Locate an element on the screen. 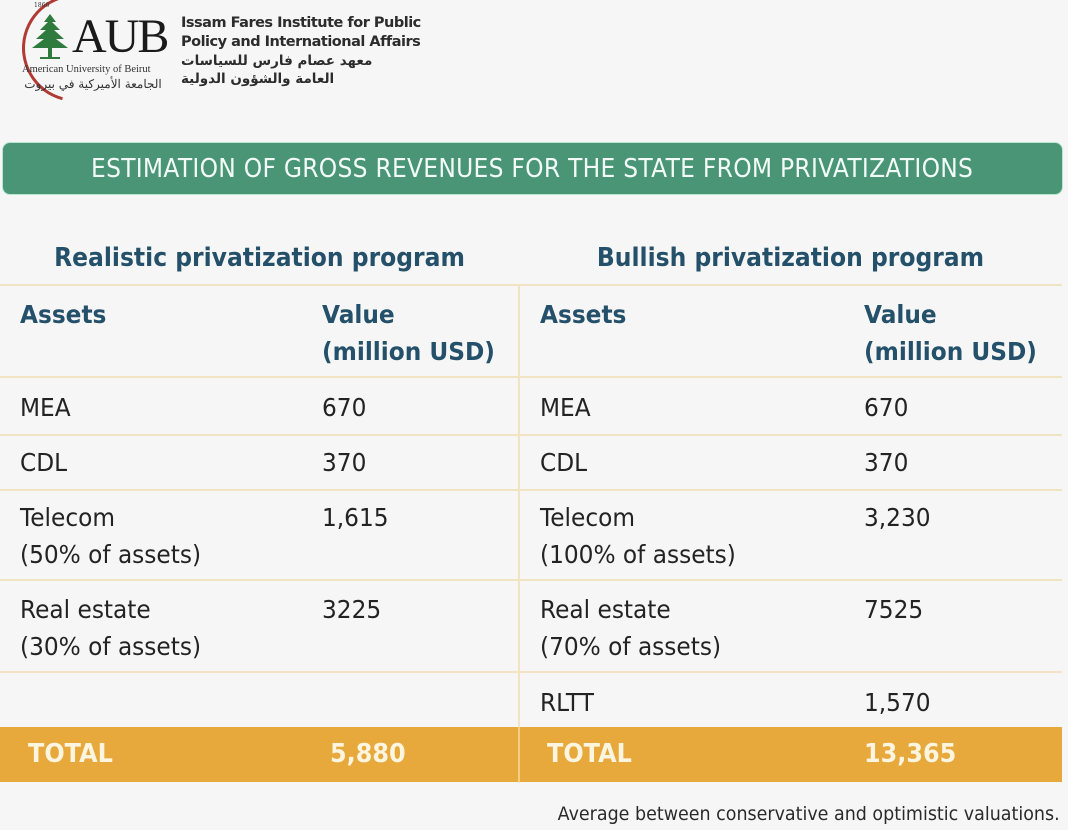 The image size is (1068, 830). table-top-rule is located at coordinates (531, 285).